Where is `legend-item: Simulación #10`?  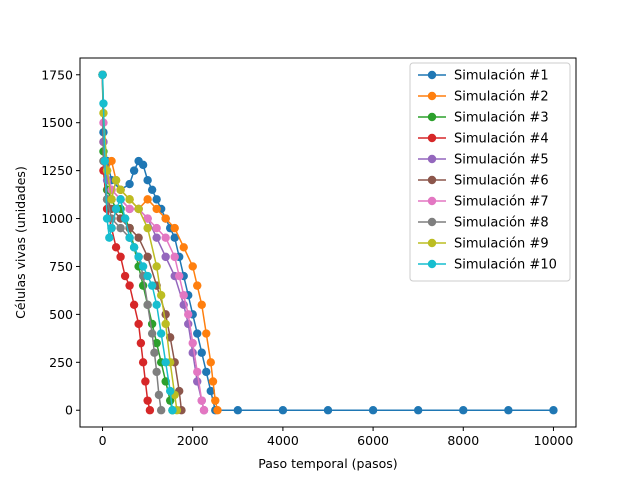 legend-item: Simulación #10 is located at coordinates (487, 265).